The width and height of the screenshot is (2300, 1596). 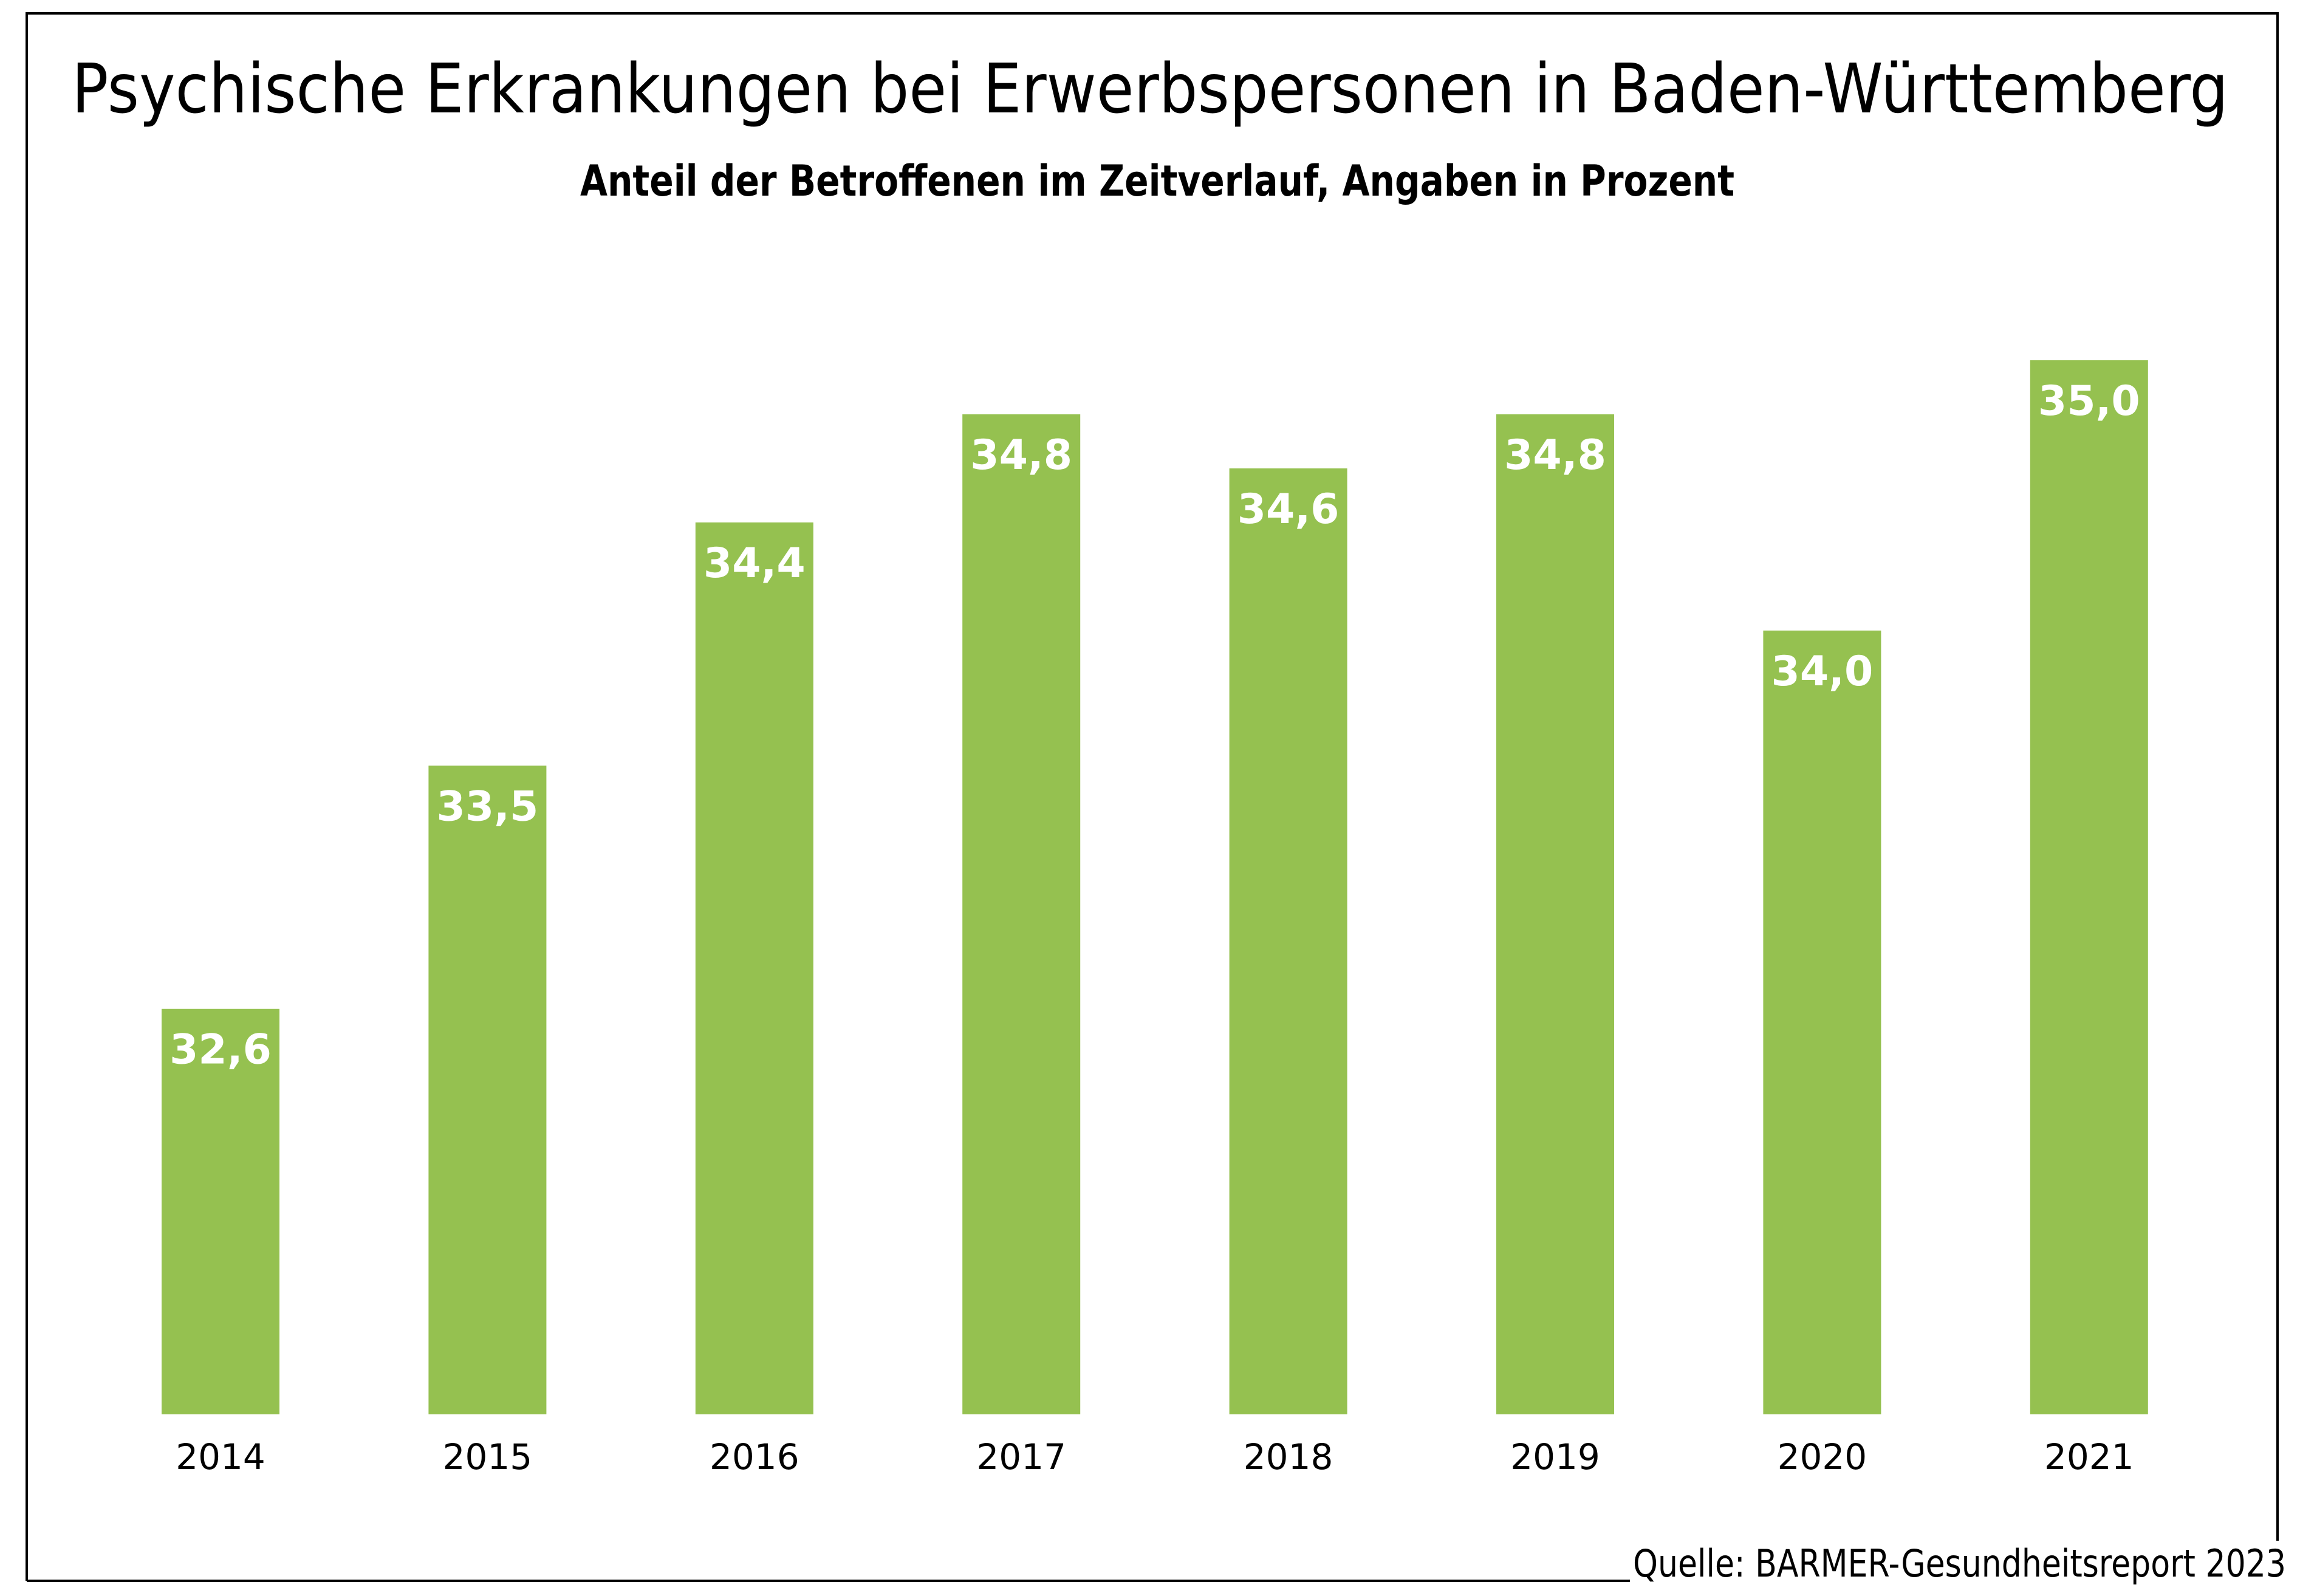 I want to click on data-label-2020: 34,0, so click(x=1822, y=672).